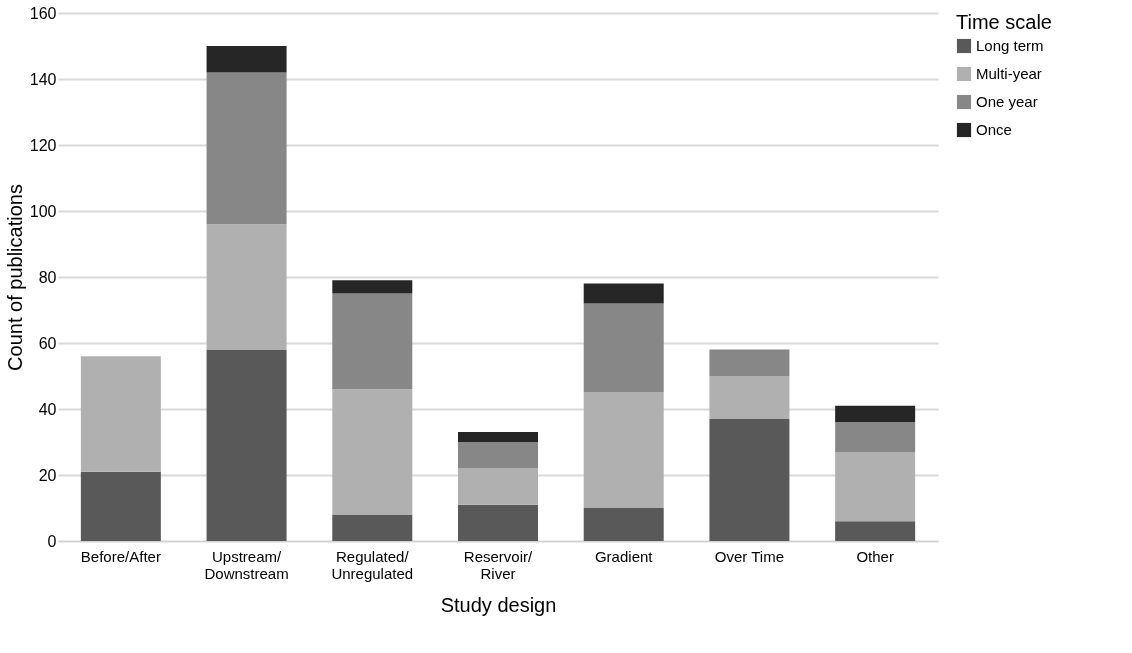 This screenshot has height=653, width=1132. What do you see at coordinates (52, 541) in the screenshot?
I see `y-tick-label: 0` at bounding box center [52, 541].